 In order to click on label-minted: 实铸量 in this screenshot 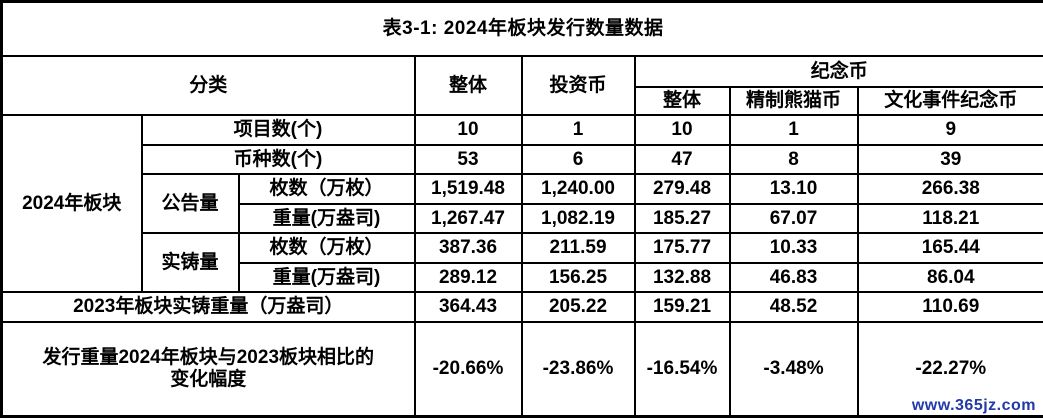, I will do `click(190, 263)`.